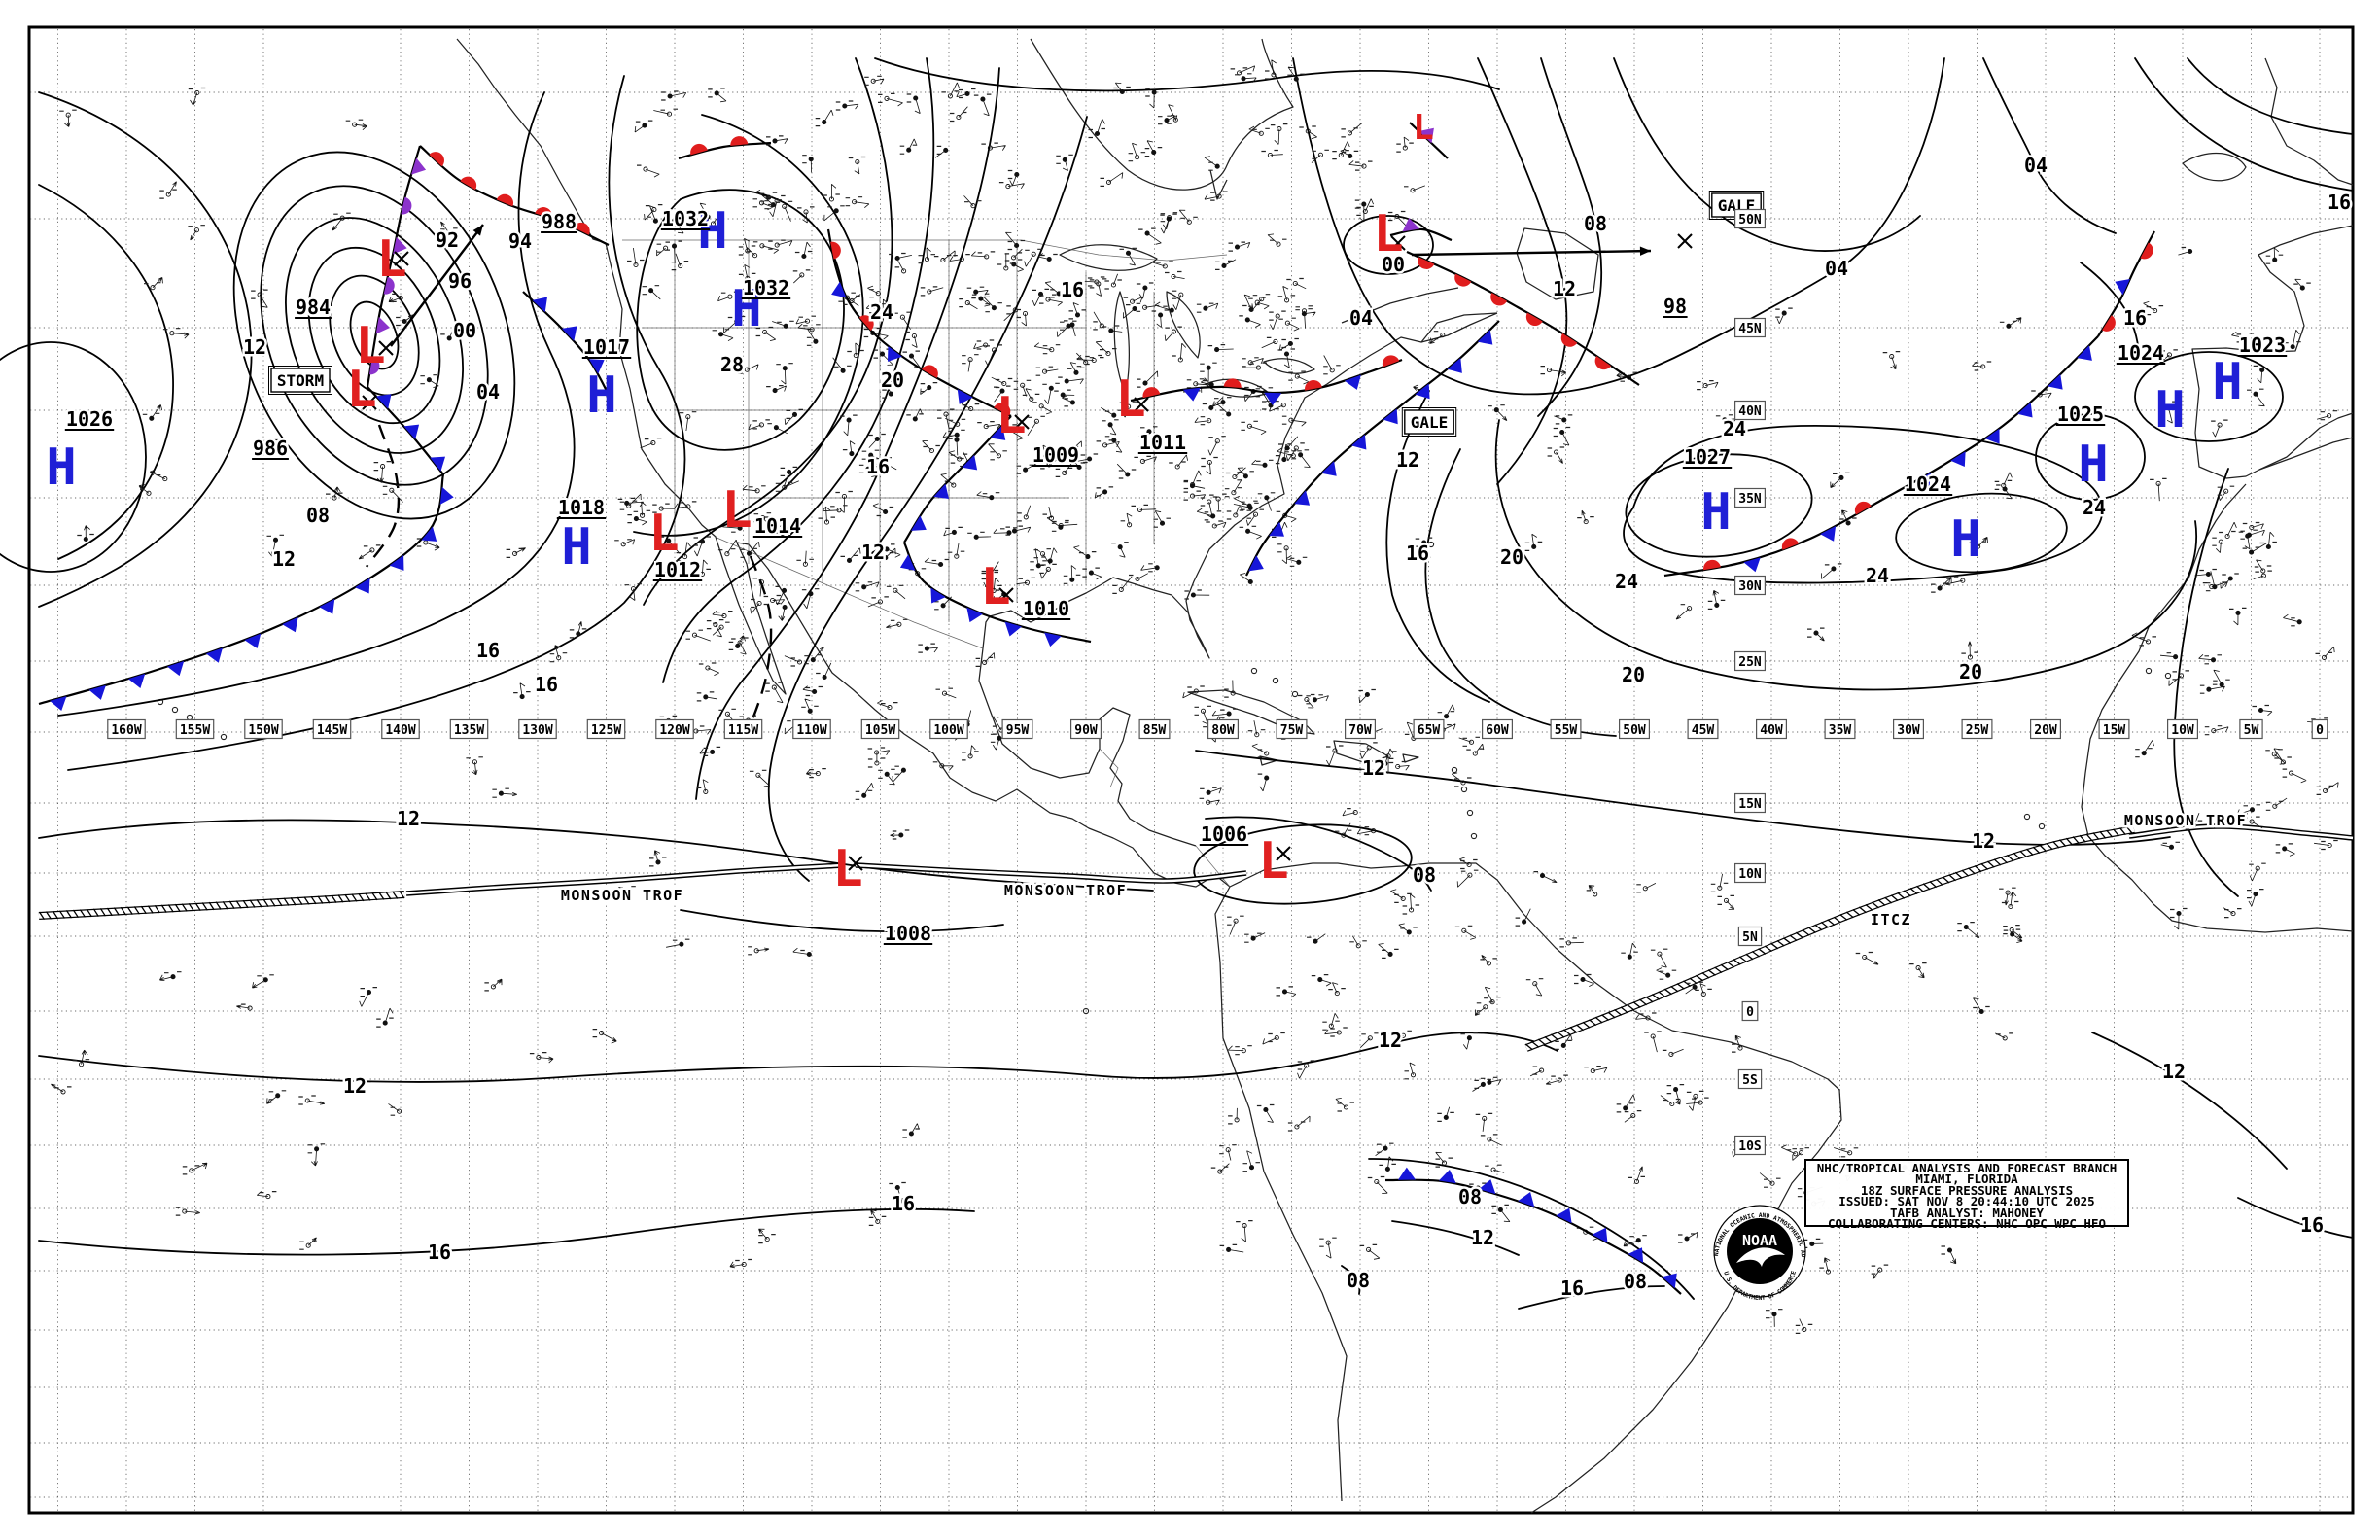  I want to click on svg-text: 92, so click(447, 240).